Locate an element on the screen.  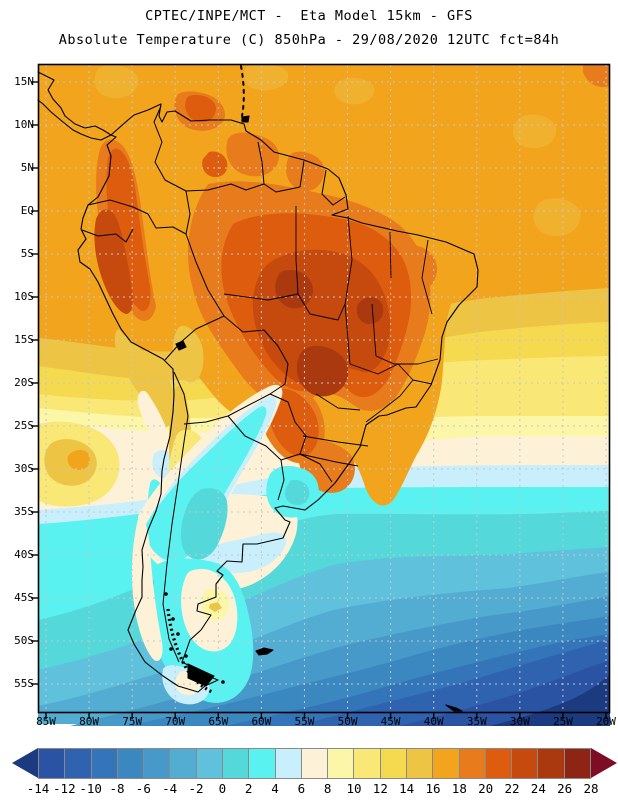
lat-tick-label: 10N is located at coordinates (24, 124).